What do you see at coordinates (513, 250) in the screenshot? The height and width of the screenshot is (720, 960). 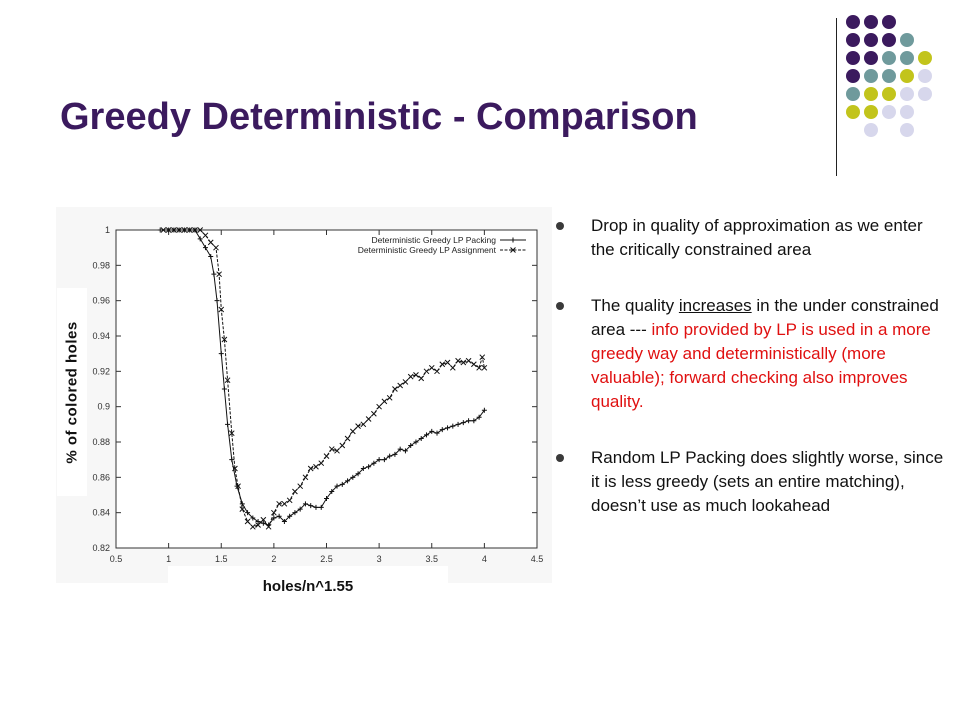 I see `legend-marker` at bounding box center [513, 250].